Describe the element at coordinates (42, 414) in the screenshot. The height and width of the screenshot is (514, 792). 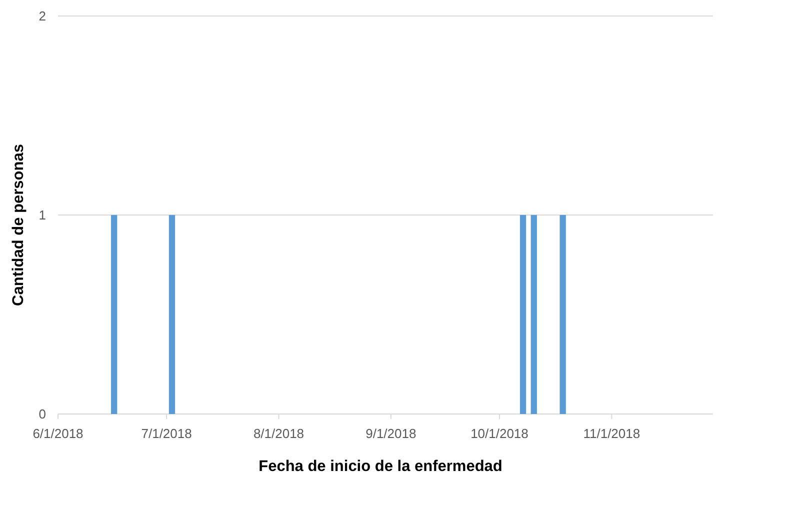
I see `y-tick-label: 0` at that location.